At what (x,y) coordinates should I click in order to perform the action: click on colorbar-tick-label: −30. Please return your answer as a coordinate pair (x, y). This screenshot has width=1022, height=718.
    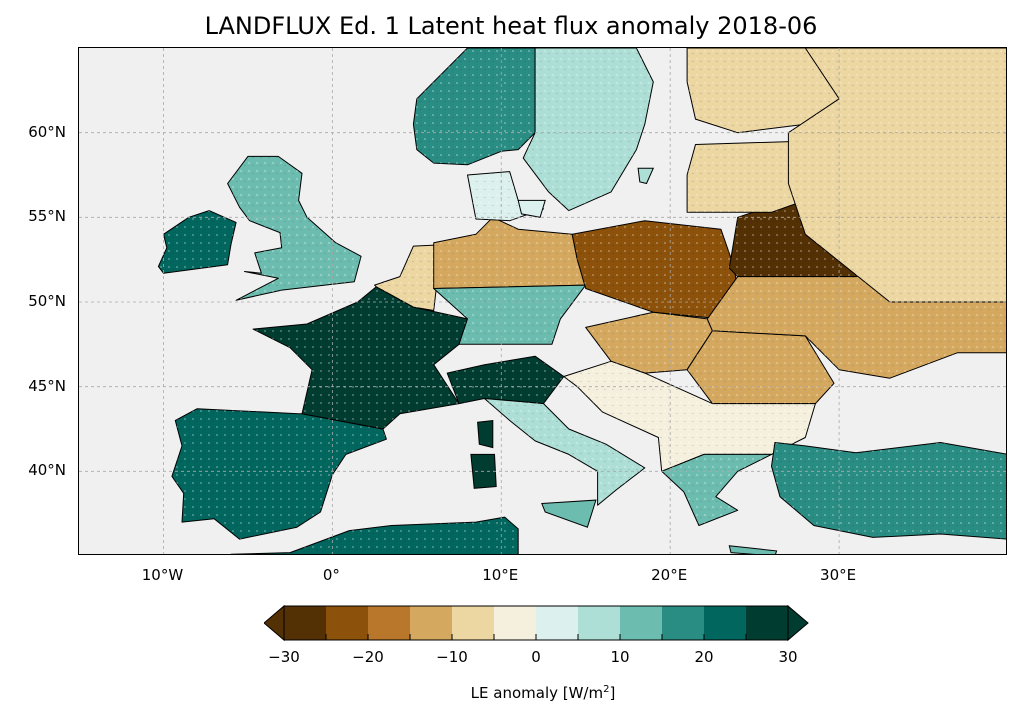
    Looking at the image, I should click on (284, 657).